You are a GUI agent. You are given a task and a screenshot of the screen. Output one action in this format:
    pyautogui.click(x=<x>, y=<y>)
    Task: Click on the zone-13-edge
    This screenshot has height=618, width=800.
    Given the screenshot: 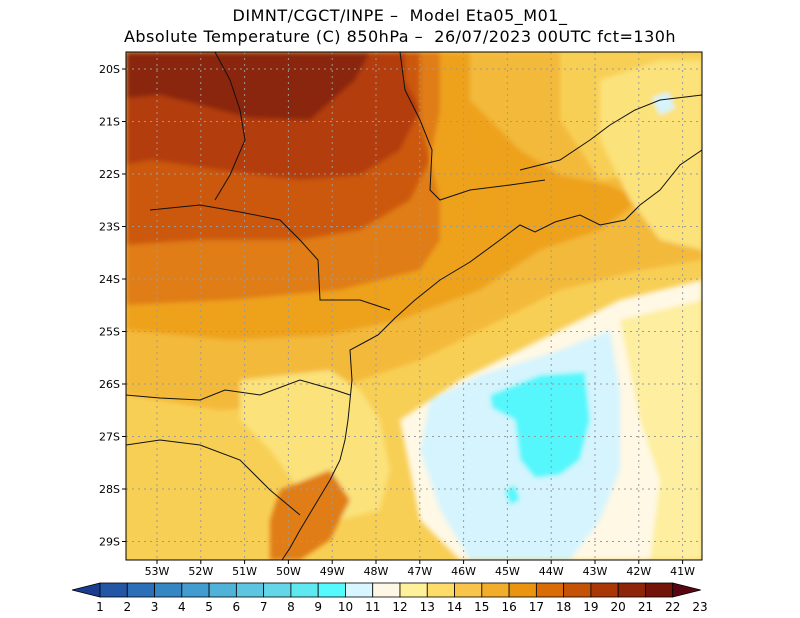 What is the action you would take?
    pyautogui.click(x=661, y=430)
    